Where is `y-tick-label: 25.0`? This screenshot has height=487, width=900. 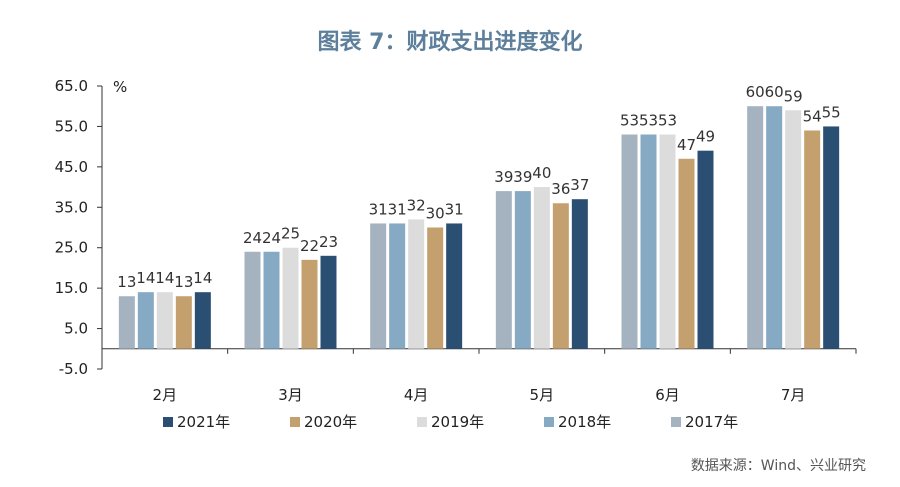
y-tick-label: 25.0 is located at coordinates (71, 248).